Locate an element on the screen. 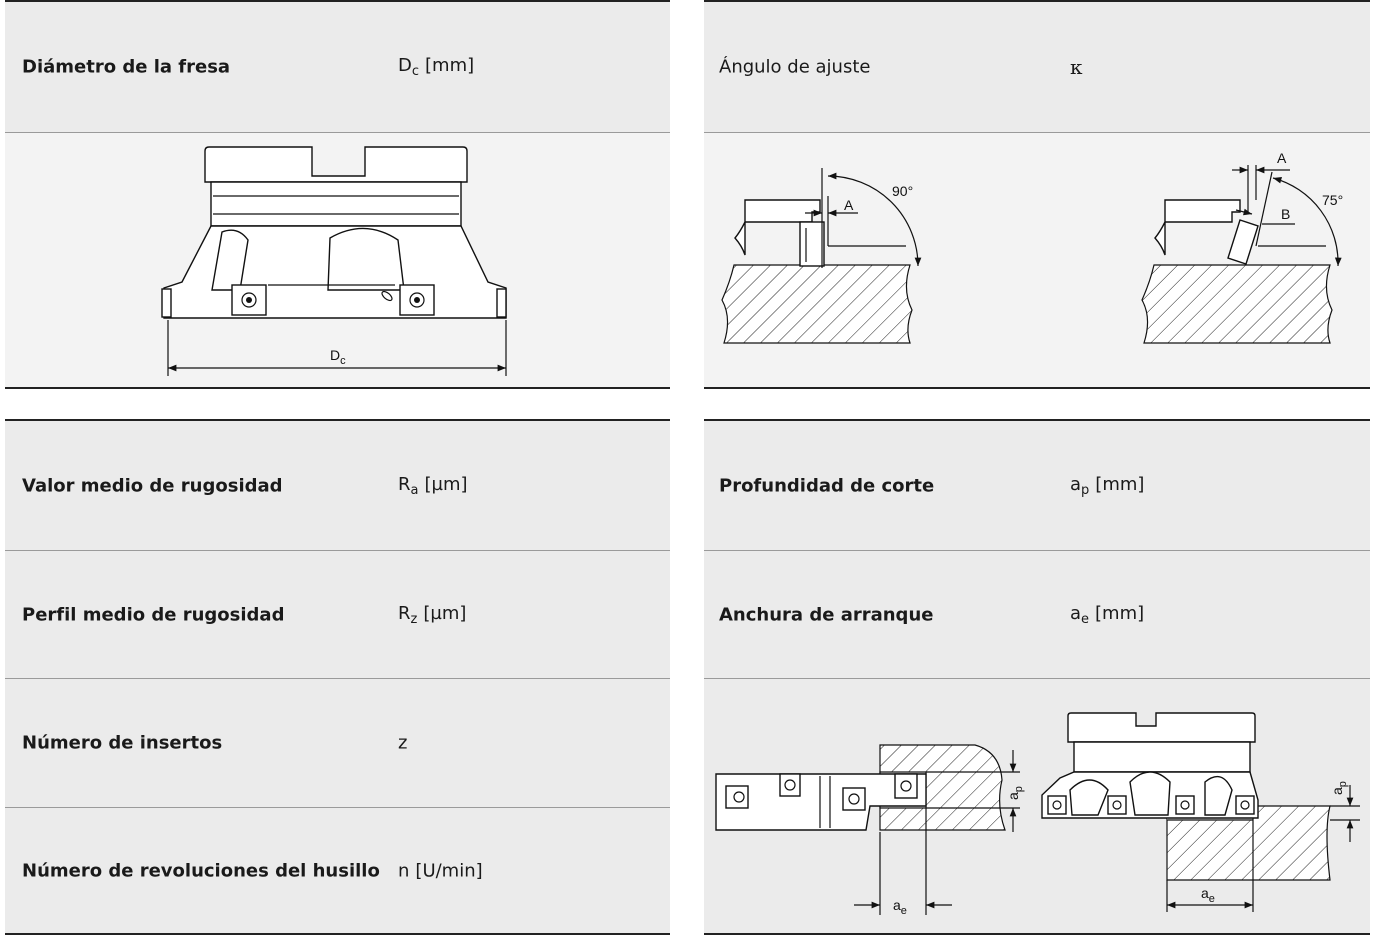 The width and height of the screenshot is (1375, 935). table-row: Perfil medio de rugosidad Rz [µm] is located at coordinates (337, 614).